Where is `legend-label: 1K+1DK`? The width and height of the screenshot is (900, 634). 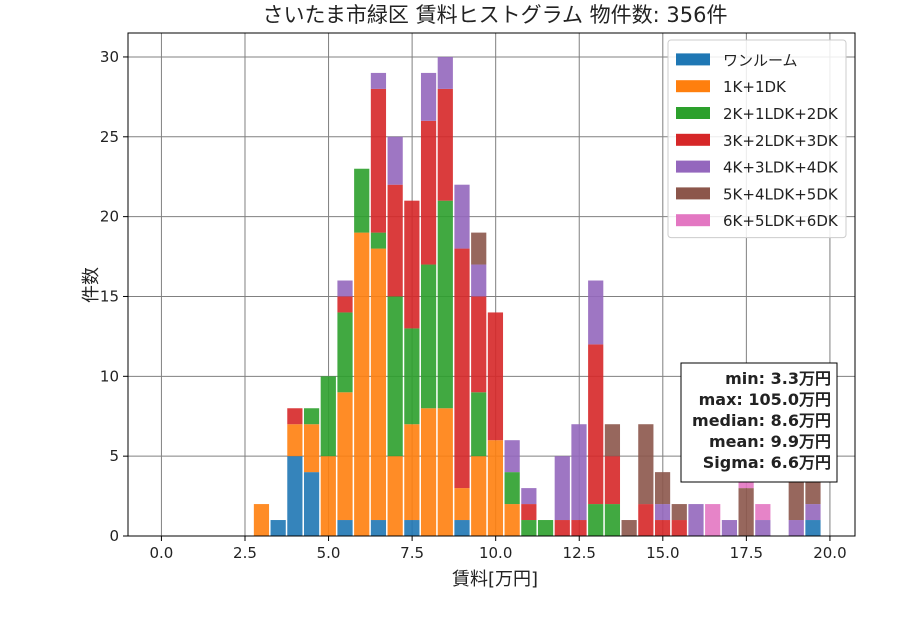
legend-label: 1K+1DK is located at coordinates (755, 87).